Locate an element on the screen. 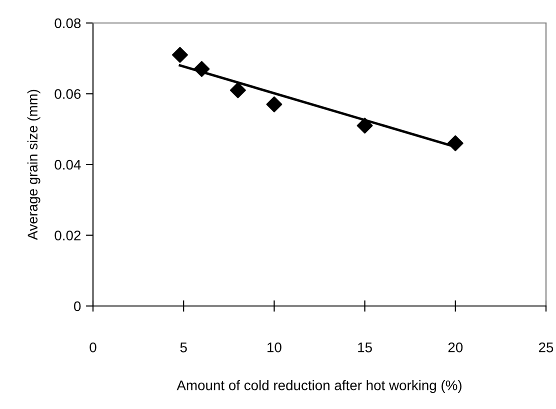  x-tick-label: 20 is located at coordinates (455, 347).